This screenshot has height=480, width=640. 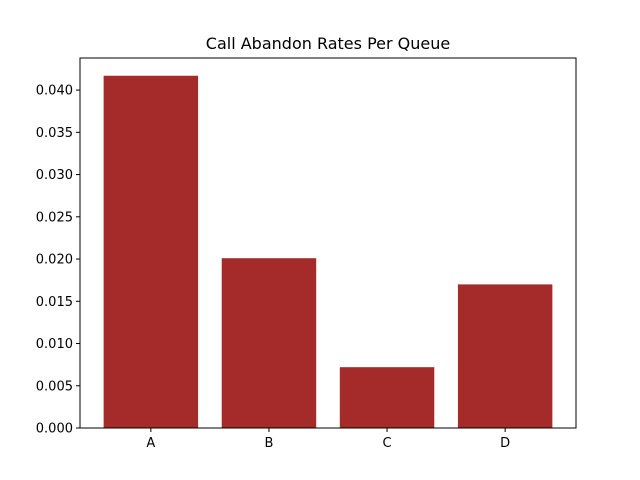 What do you see at coordinates (54, 217) in the screenshot?
I see `y-tick-label: 0.025` at bounding box center [54, 217].